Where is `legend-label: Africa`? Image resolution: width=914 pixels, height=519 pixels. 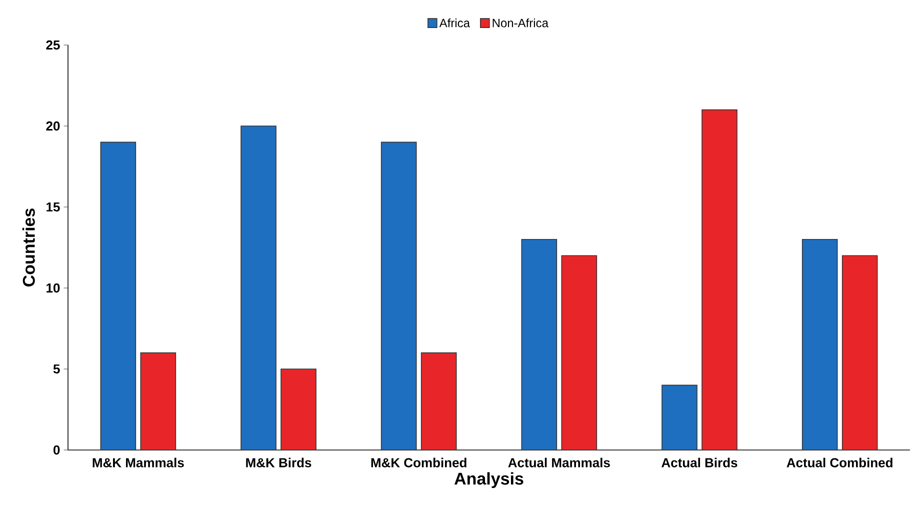
legend-label: Africa is located at coordinates (454, 23).